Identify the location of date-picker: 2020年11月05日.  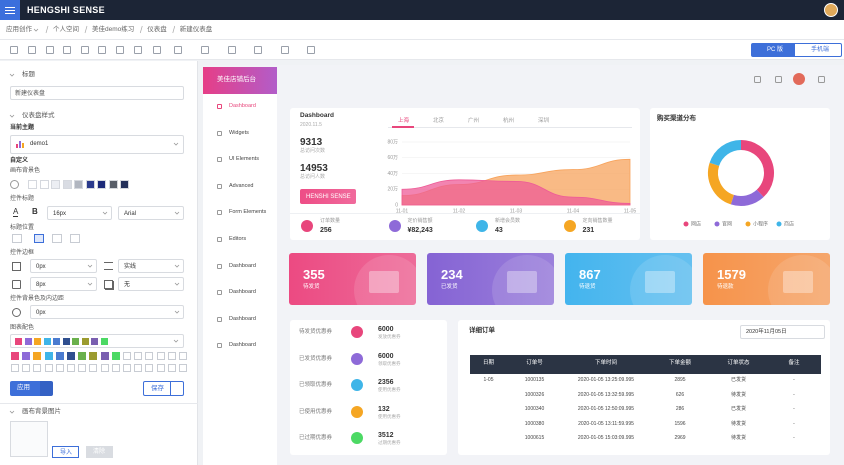
(782, 332).